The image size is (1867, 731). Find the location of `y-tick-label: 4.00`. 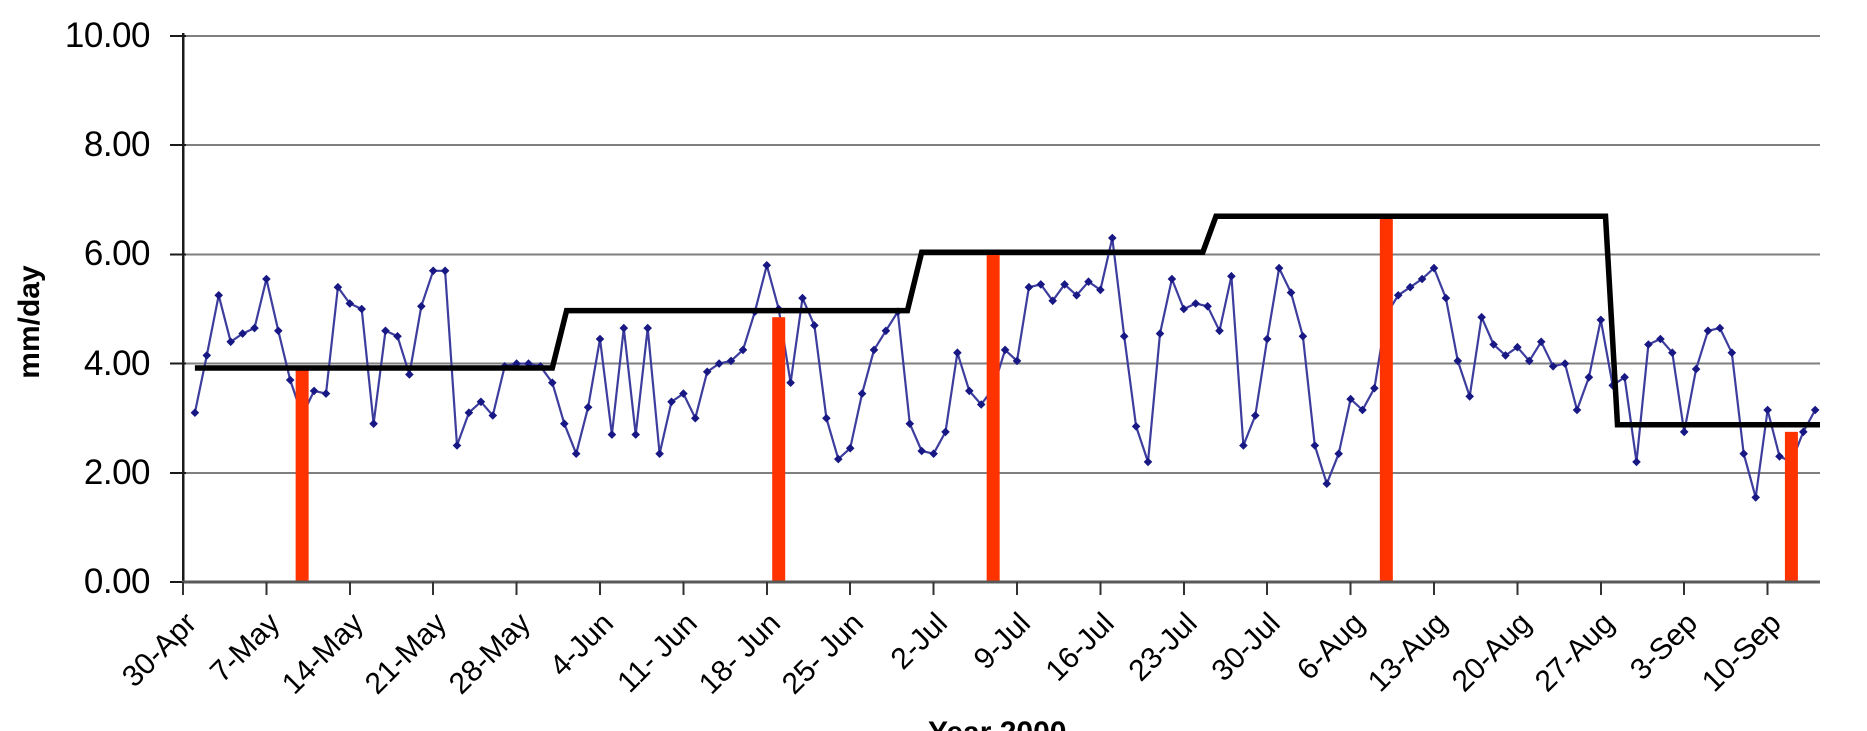

y-tick-label: 4.00 is located at coordinates (117, 363).